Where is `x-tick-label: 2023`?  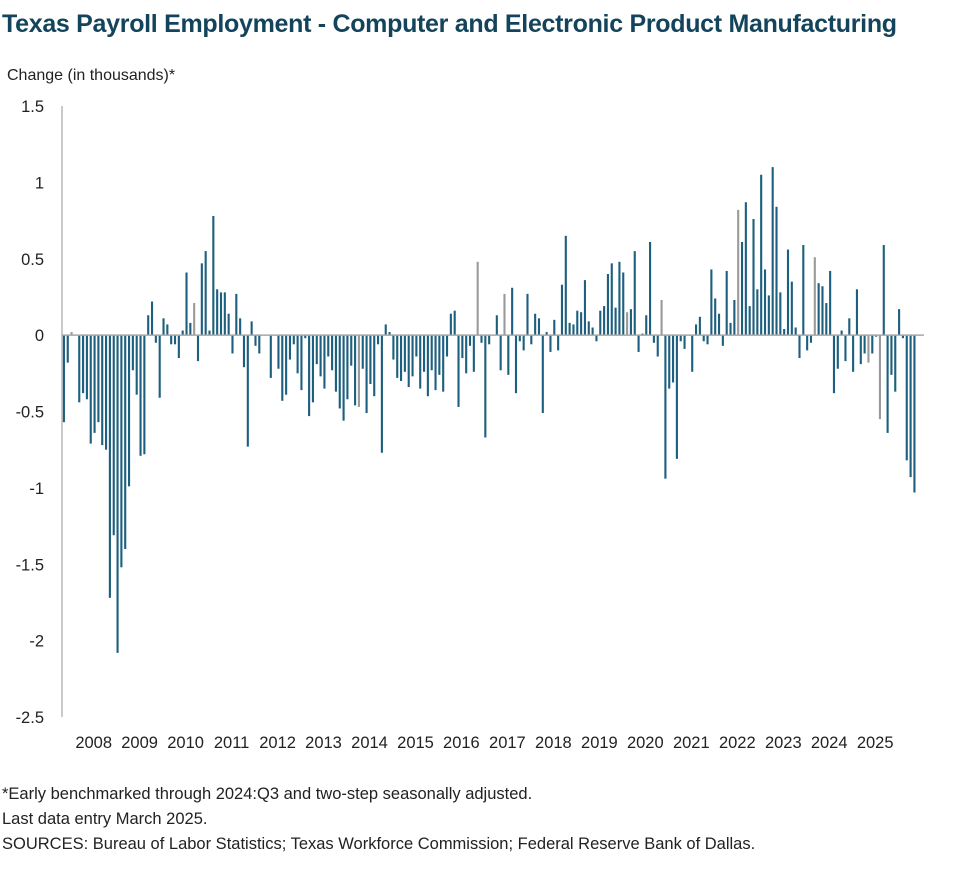 x-tick-label: 2023 is located at coordinates (783, 743).